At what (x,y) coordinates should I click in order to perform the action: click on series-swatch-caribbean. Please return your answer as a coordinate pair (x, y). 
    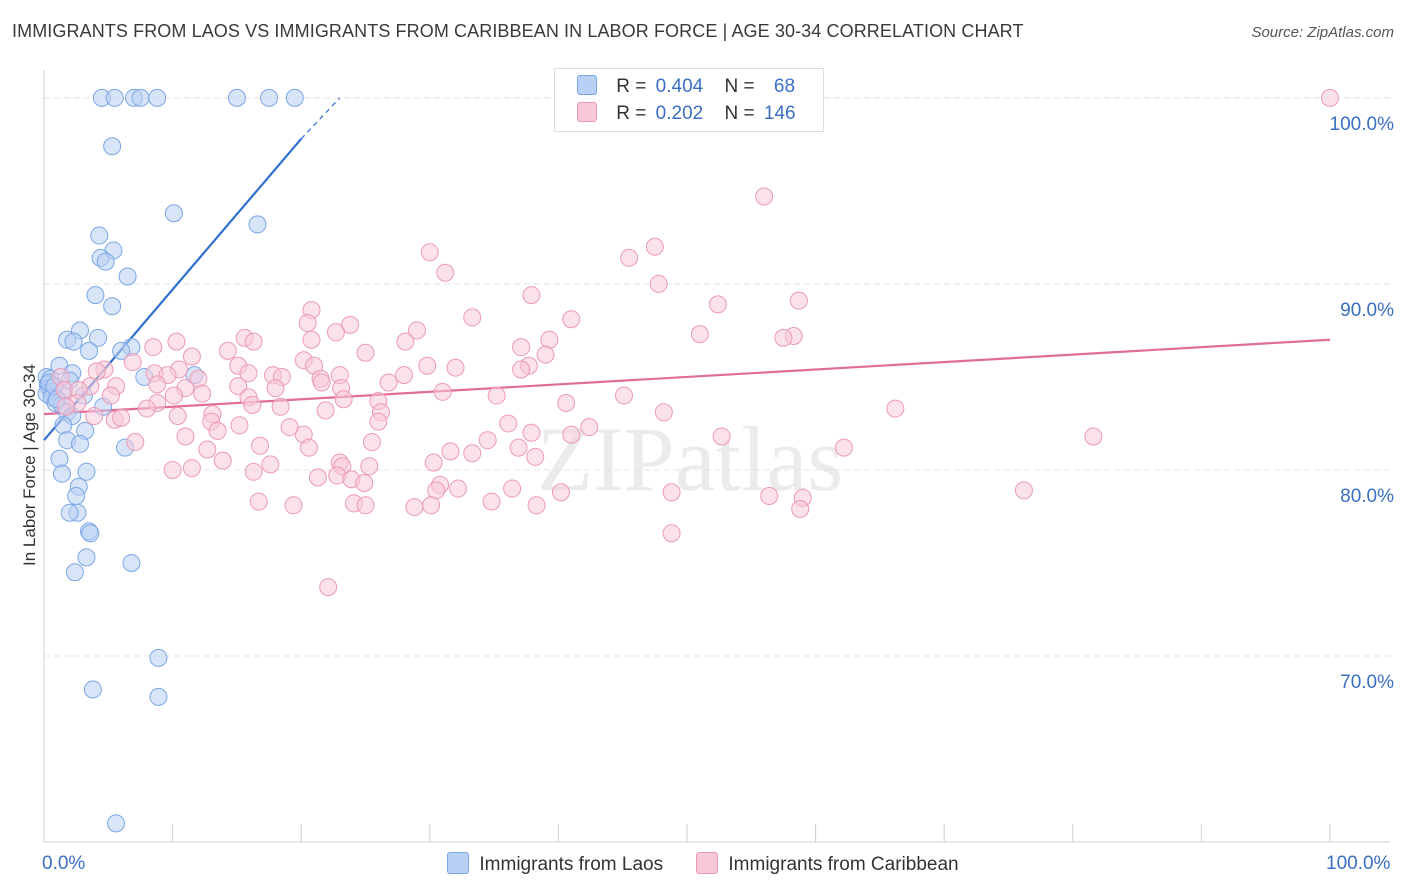
    Looking at the image, I should click on (707, 863).